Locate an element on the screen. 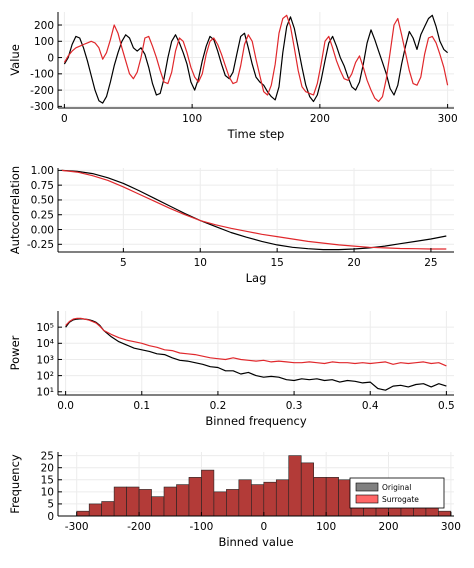 The height and width of the screenshot is (568, 474). y-tick-label: 200 is located at coordinates (44, 26).